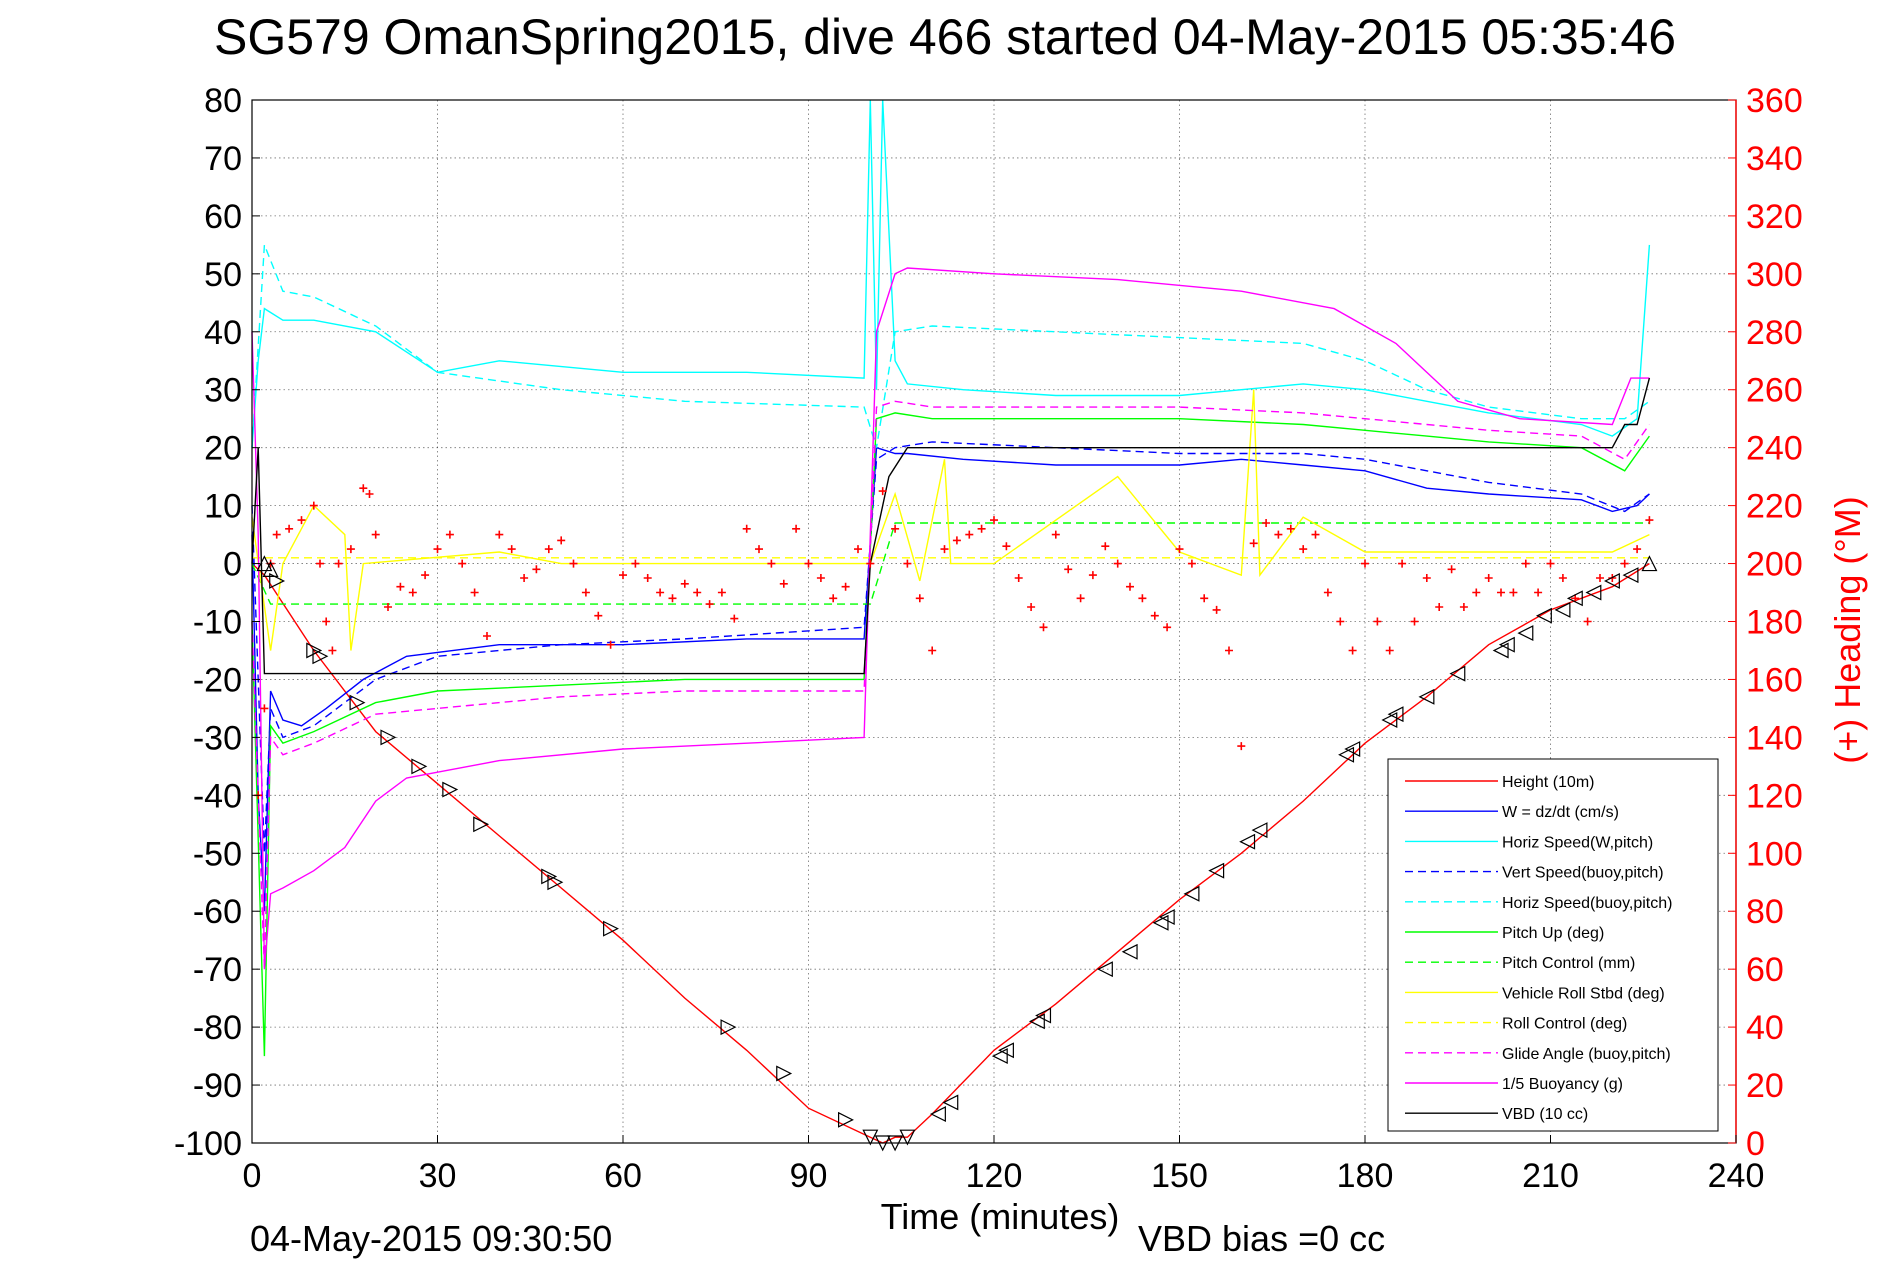  What do you see at coordinates (217, 680) in the screenshot?
I see `y-tick-label: -20` at bounding box center [217, 680].